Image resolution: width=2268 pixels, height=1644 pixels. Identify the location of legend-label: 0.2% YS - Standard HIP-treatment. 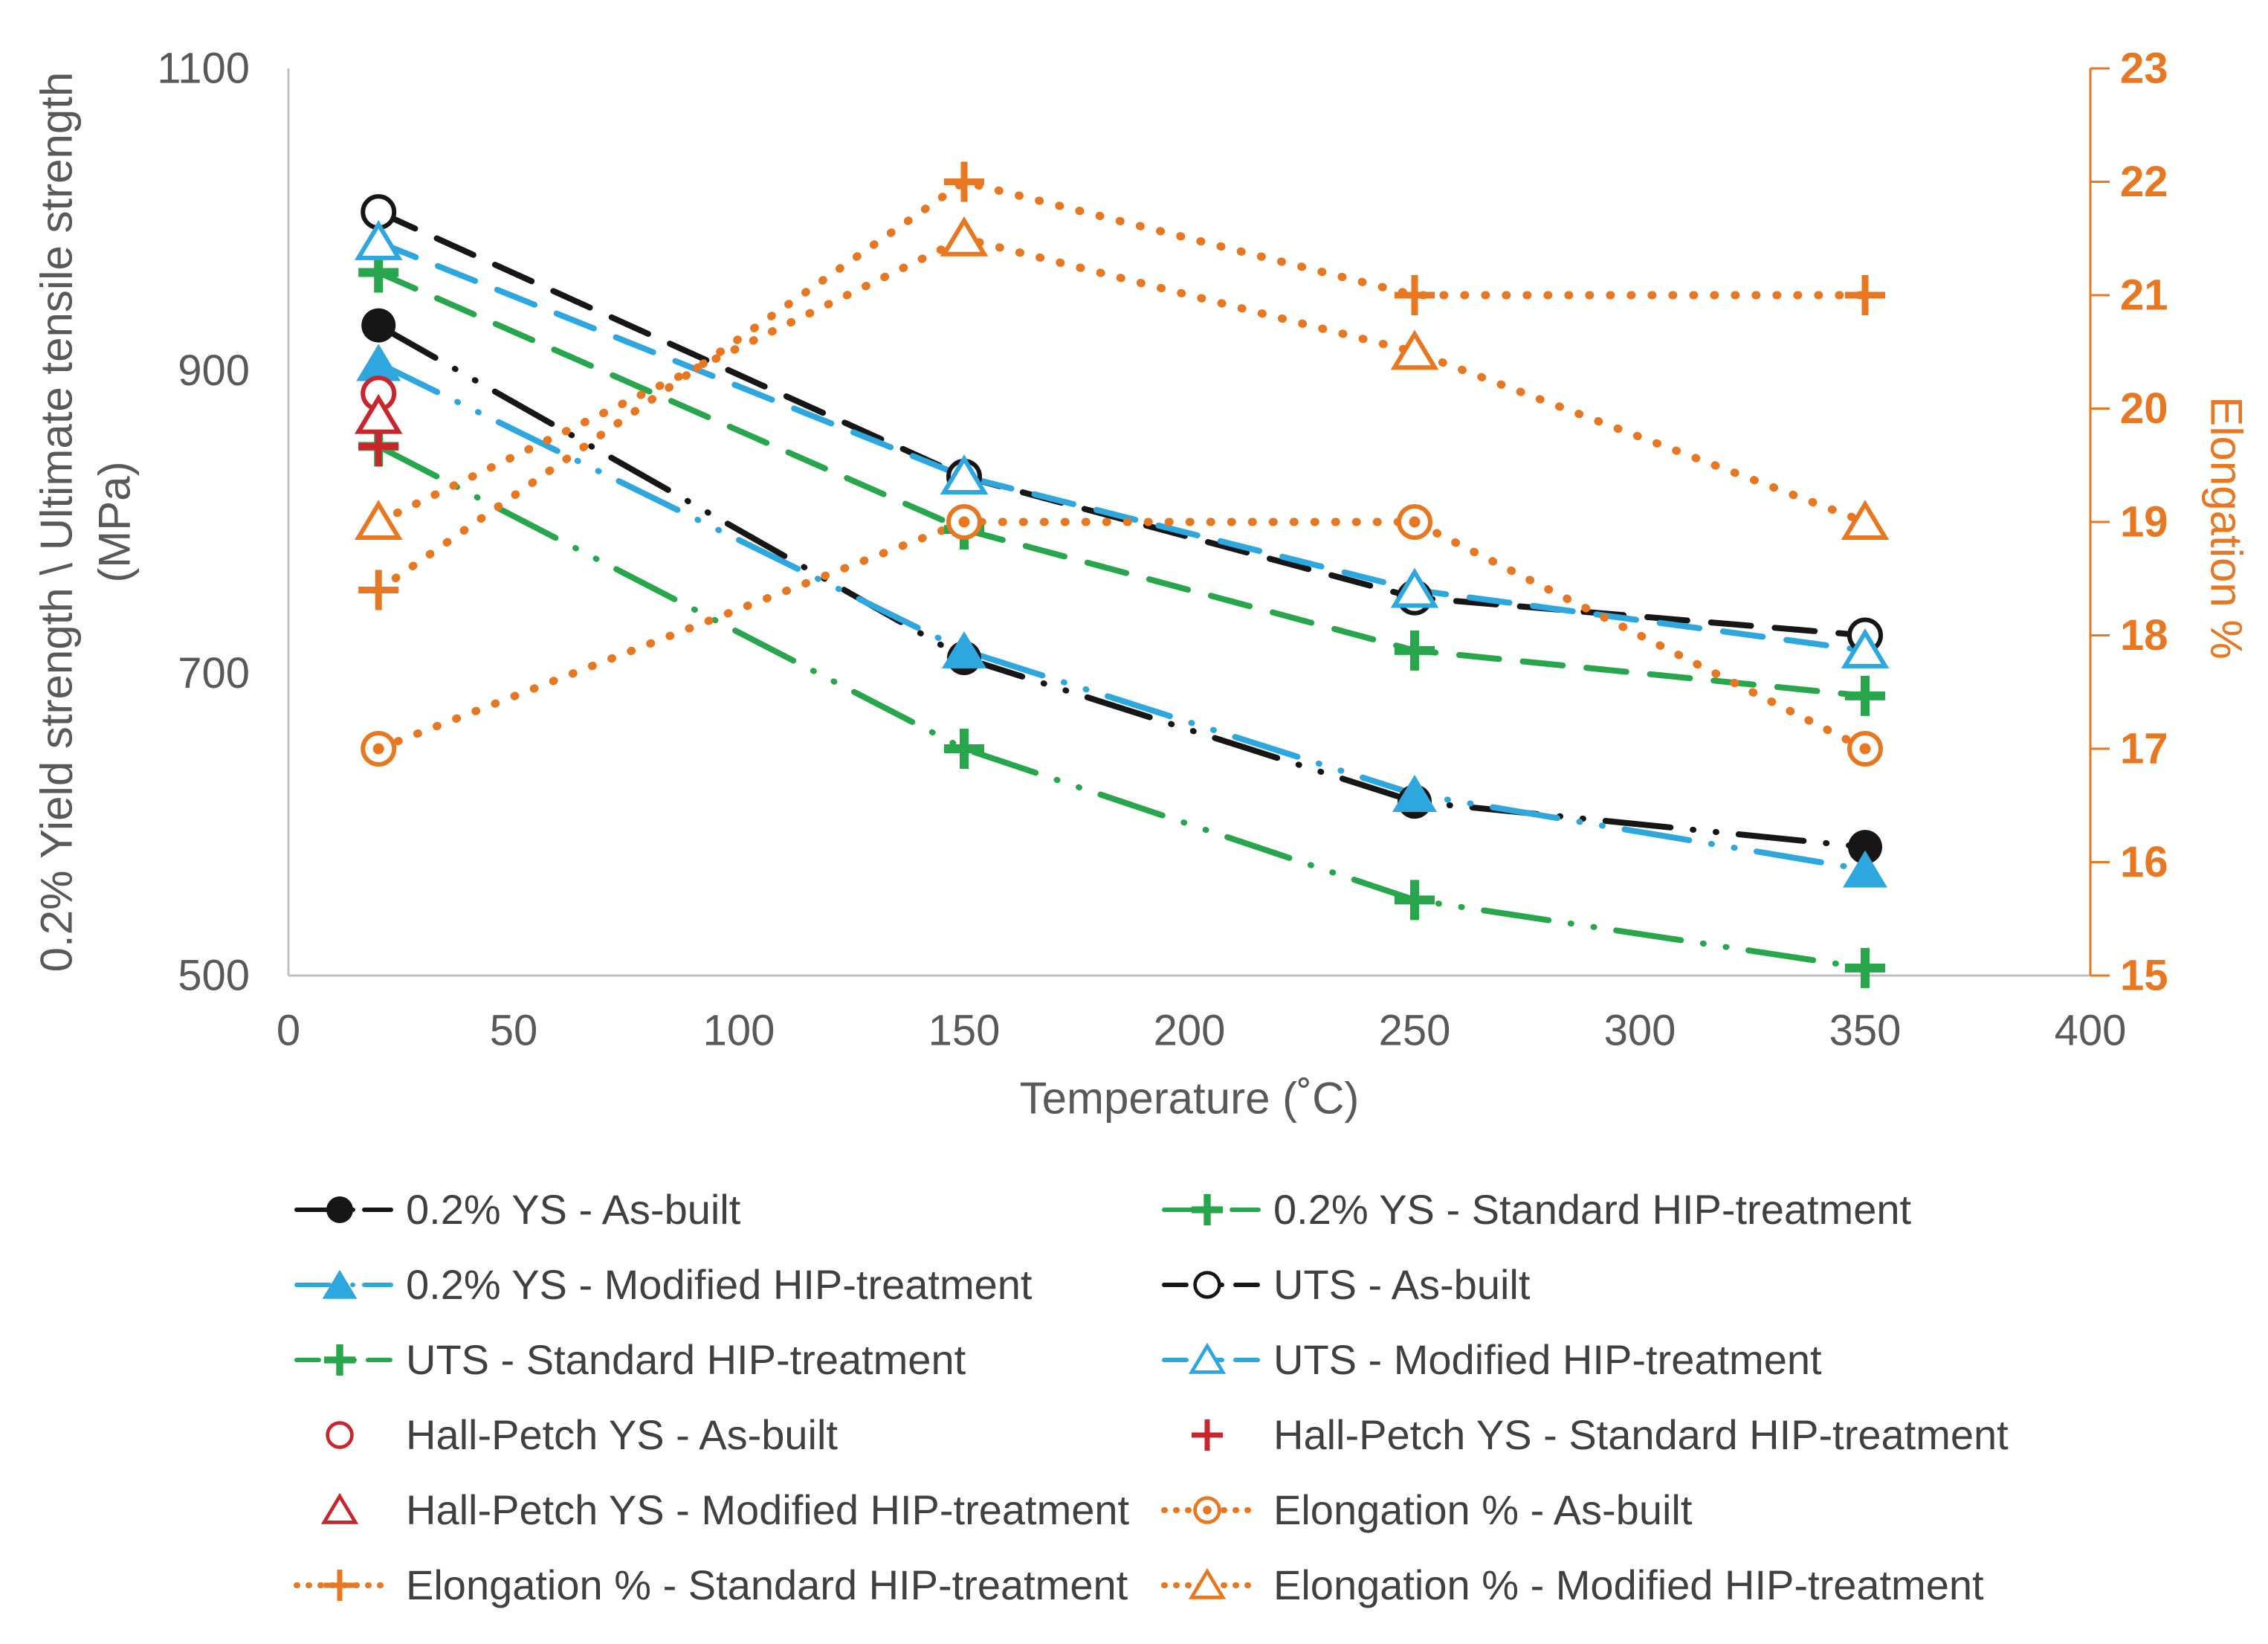
(1593, 1209).